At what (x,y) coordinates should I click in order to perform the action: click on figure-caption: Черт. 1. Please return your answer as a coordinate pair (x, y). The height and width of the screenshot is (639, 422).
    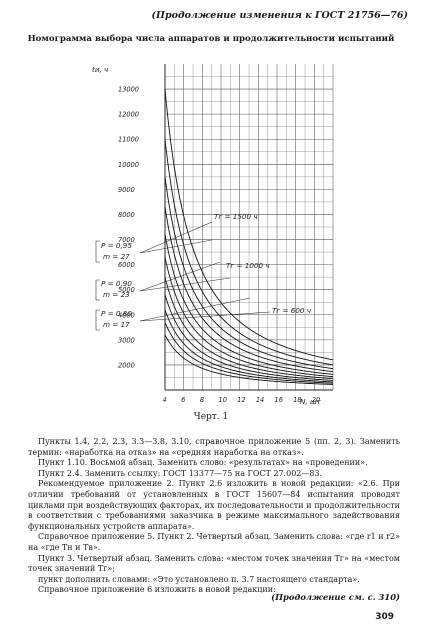
    Looking at the image, I should click on (211, 417).